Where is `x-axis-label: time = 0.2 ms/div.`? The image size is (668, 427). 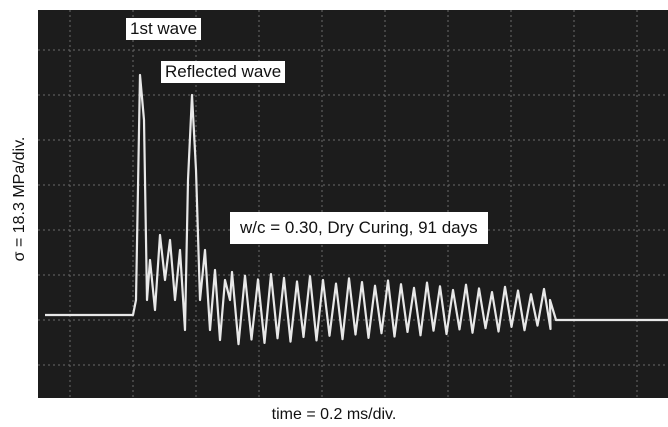
x-axis-label: time = 0.2 ms/div. is located at coordinates (334, 414).